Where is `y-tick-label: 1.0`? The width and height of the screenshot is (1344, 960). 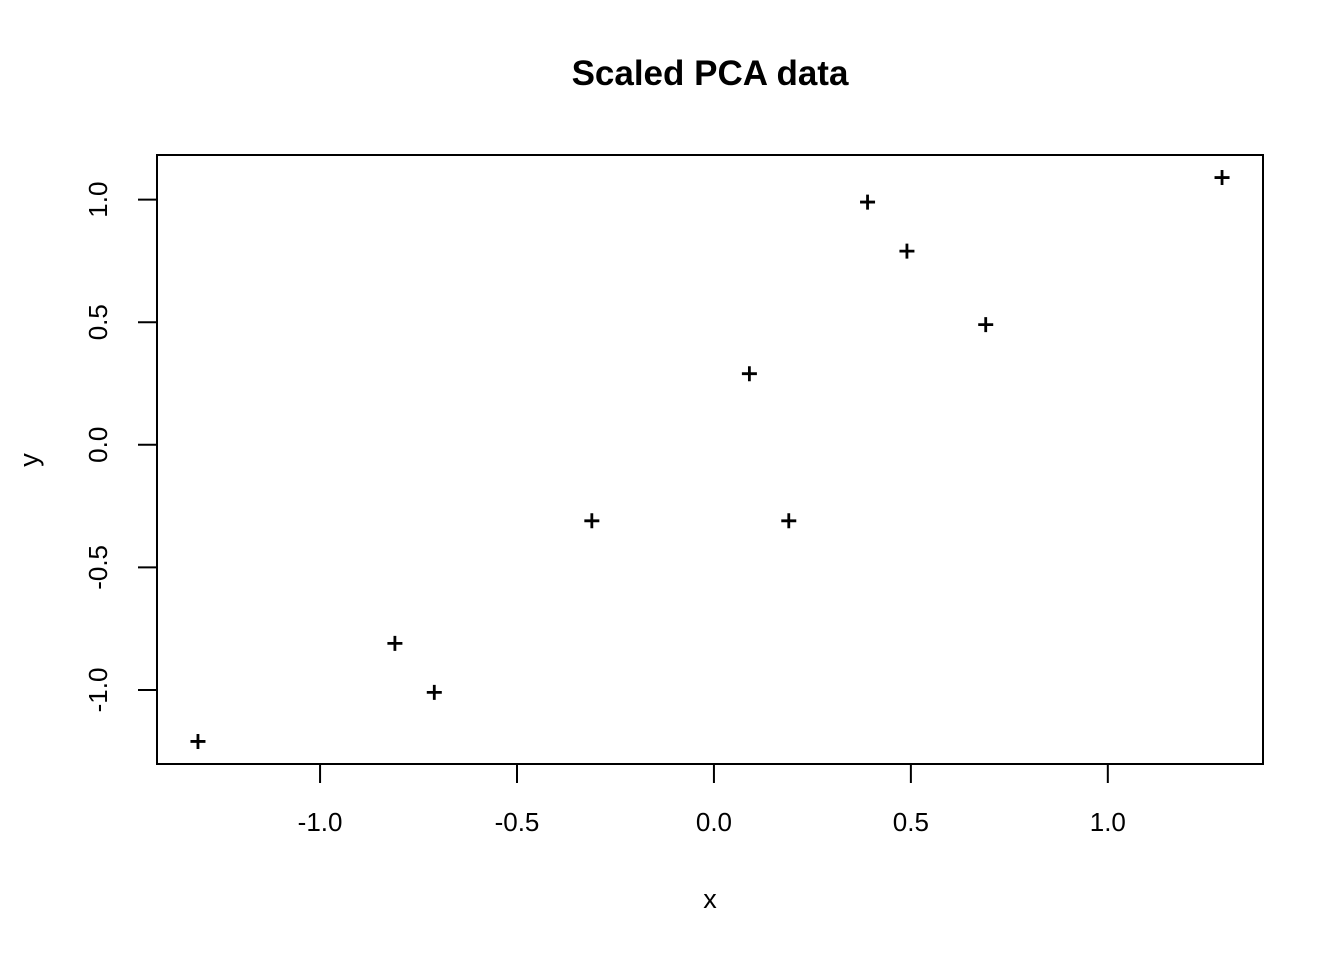
y-tick-label: 1.0 is located at coordinates (98, 200).